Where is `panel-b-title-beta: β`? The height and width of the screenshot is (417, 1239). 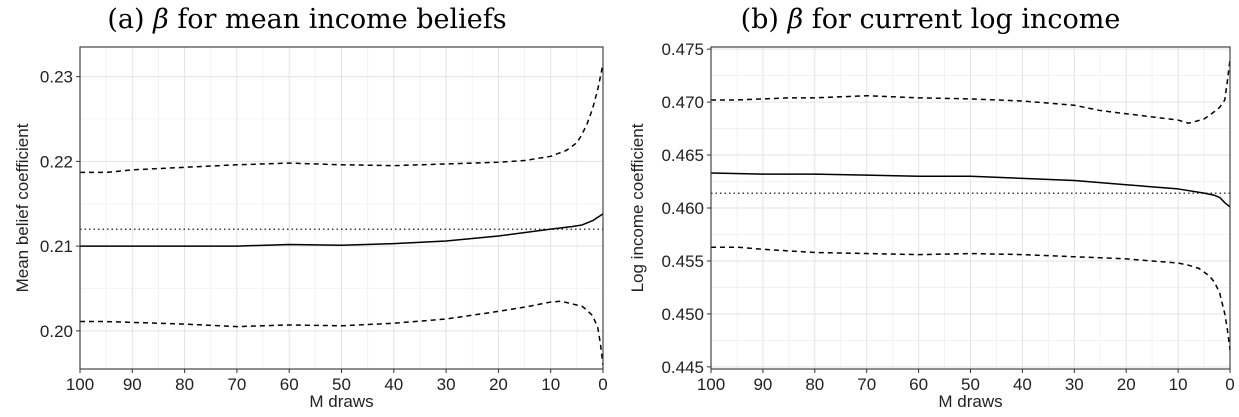 panel-b-title-beta: β is located at coordinates (795, 19).